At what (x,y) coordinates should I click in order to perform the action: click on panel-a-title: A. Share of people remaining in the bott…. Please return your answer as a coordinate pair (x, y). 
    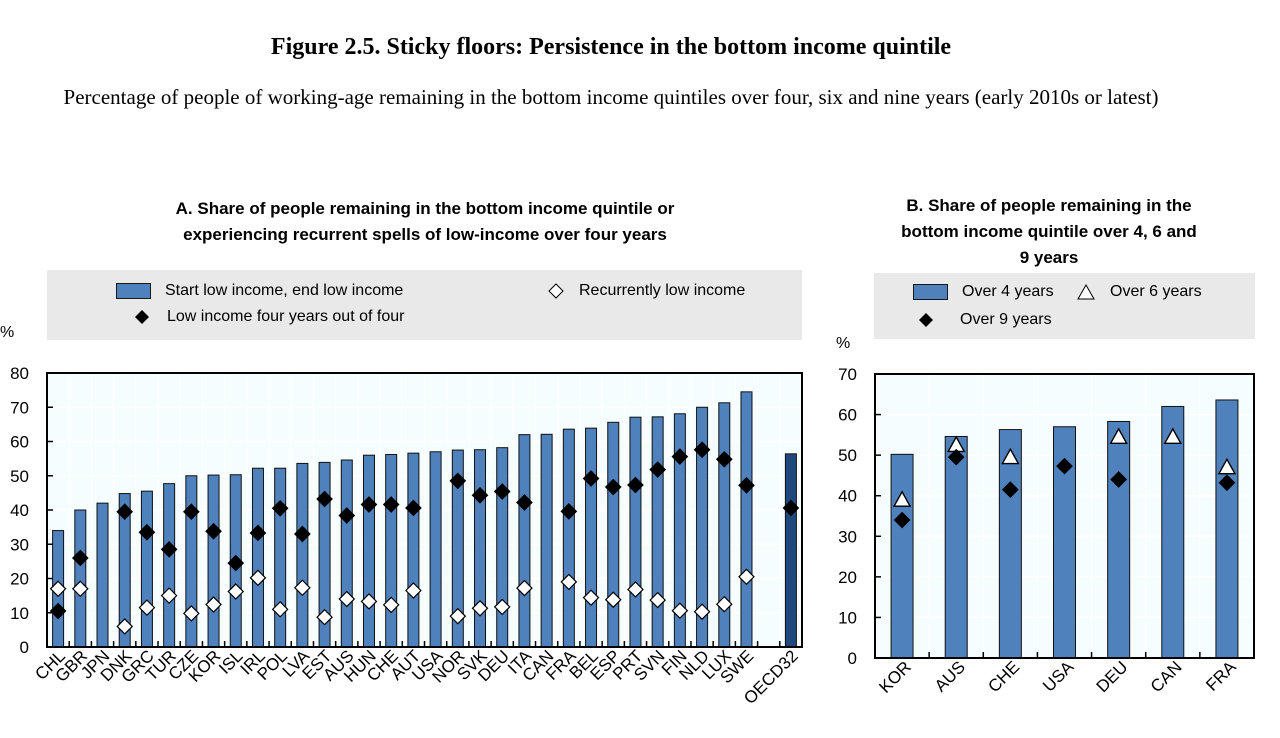
    Looking at the image, I should click on (425, 222).